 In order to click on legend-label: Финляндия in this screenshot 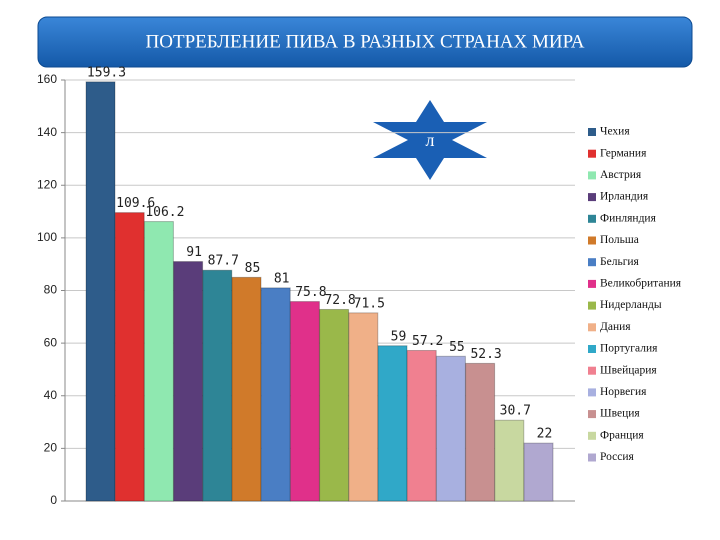, I will do `click(628, 218)`.